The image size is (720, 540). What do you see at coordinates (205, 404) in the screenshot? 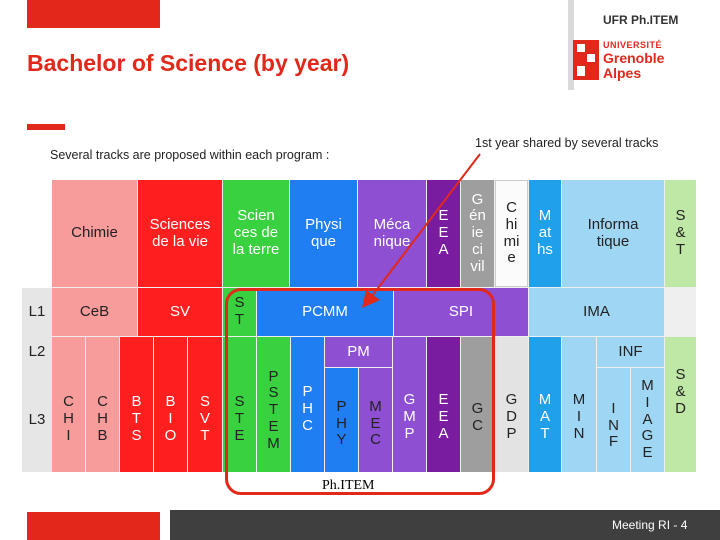
I see `track-svt: S V T` at bounding box center [205, 404].